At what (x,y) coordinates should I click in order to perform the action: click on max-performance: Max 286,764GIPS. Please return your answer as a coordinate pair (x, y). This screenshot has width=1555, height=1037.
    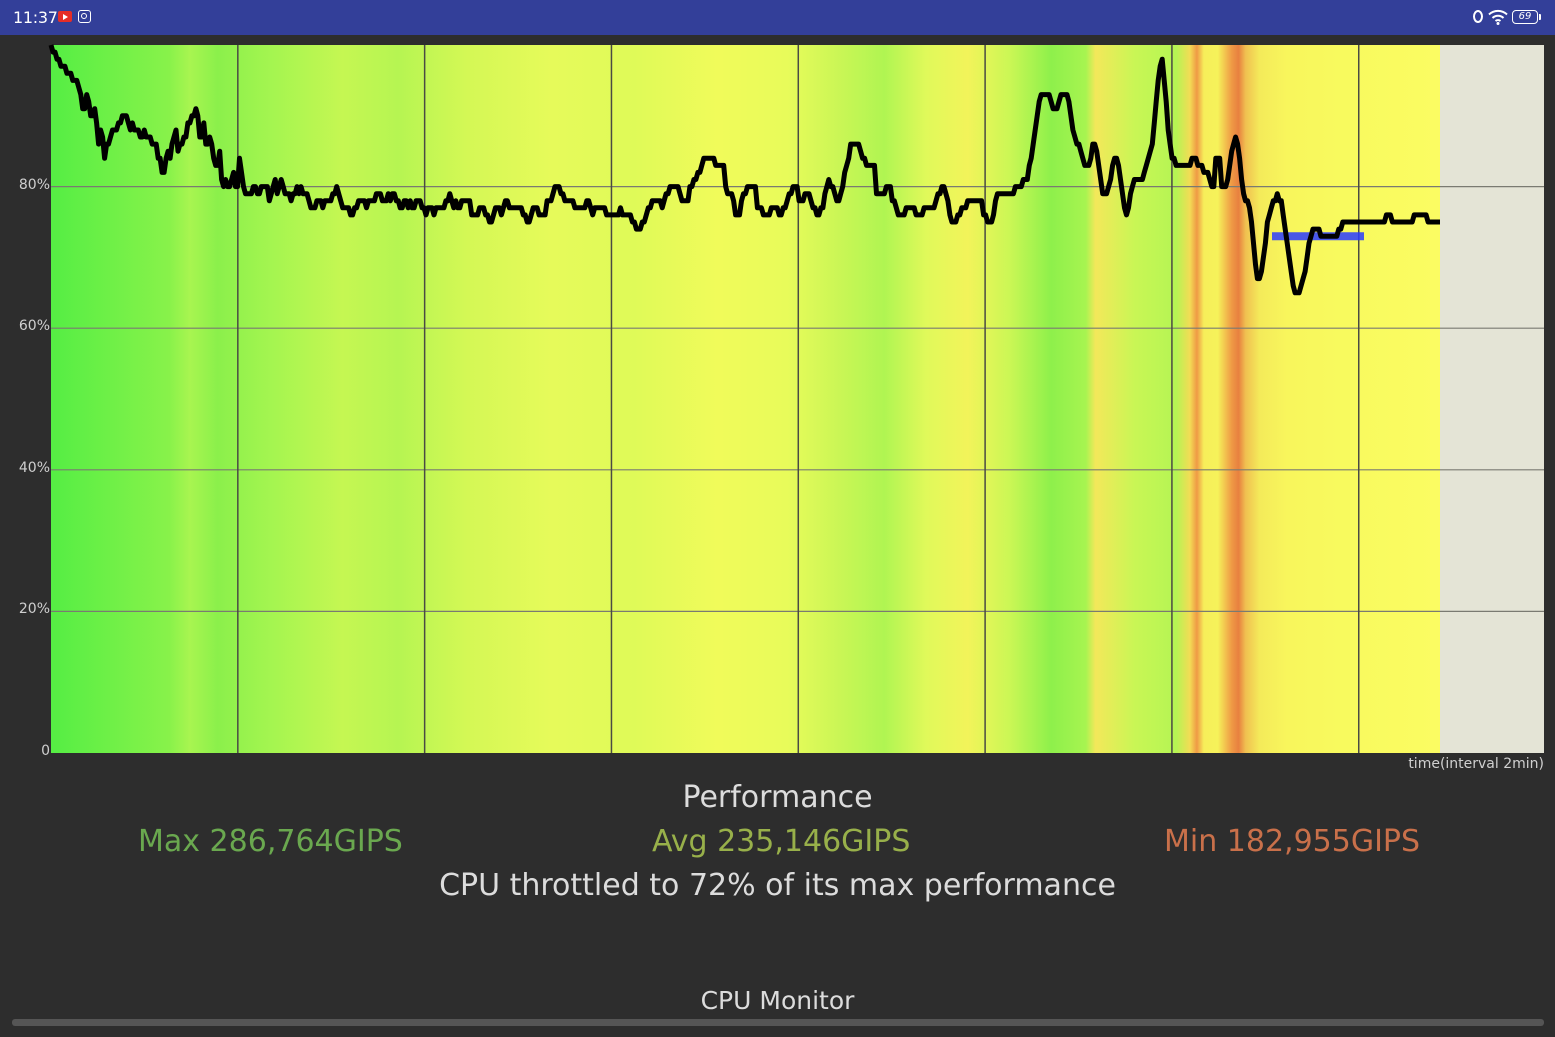
    Looking at the image, I should click on (270, 841).